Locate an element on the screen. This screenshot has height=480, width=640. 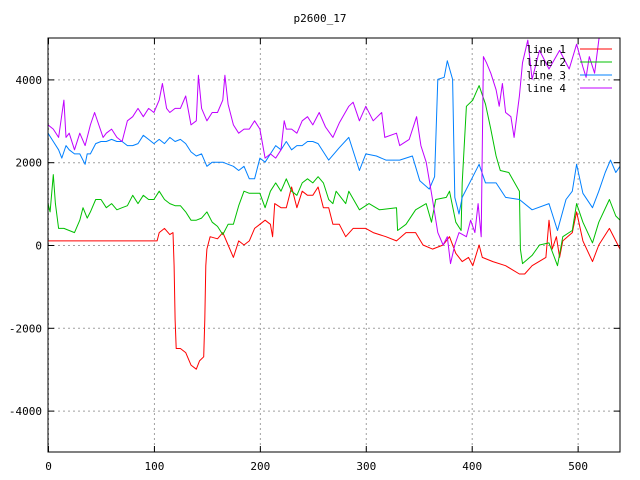
legend-label: line 3 is located at coordinates (546, 75).